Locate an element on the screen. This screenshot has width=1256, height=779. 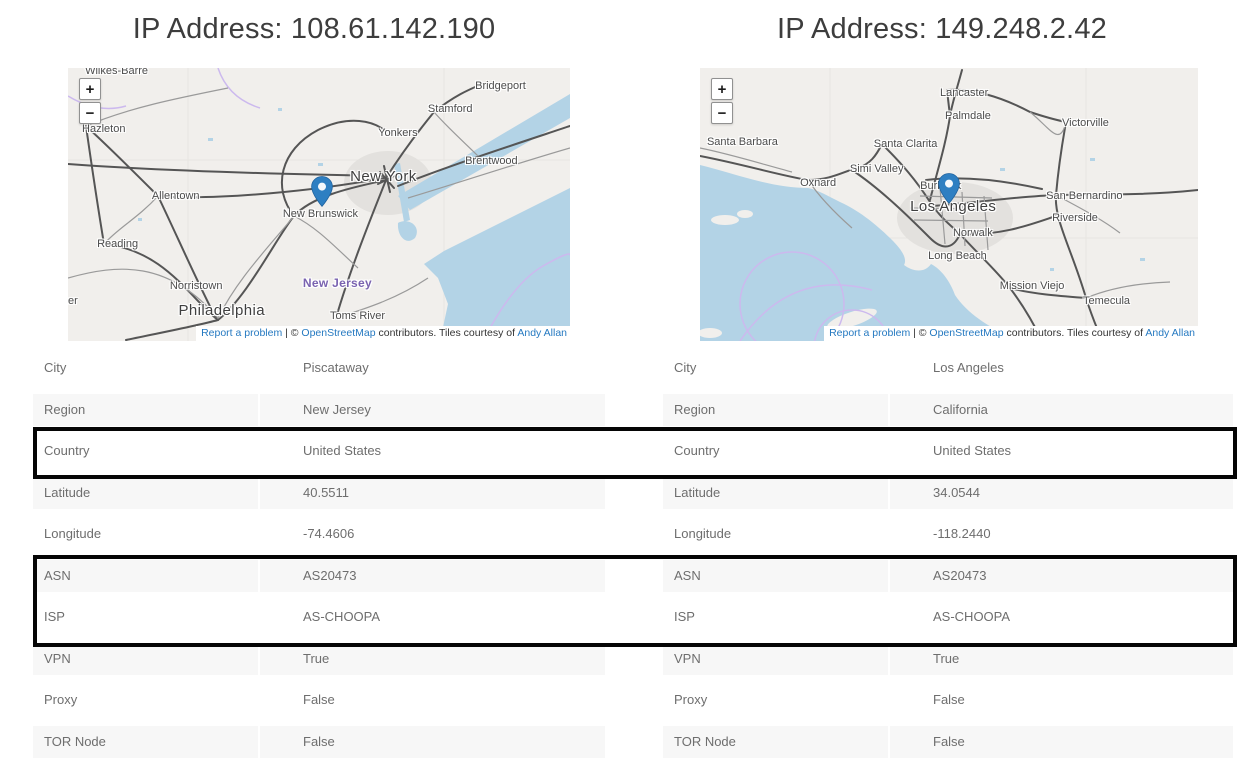
map-place-label: Norwalk is located at coordinates (972, 232).